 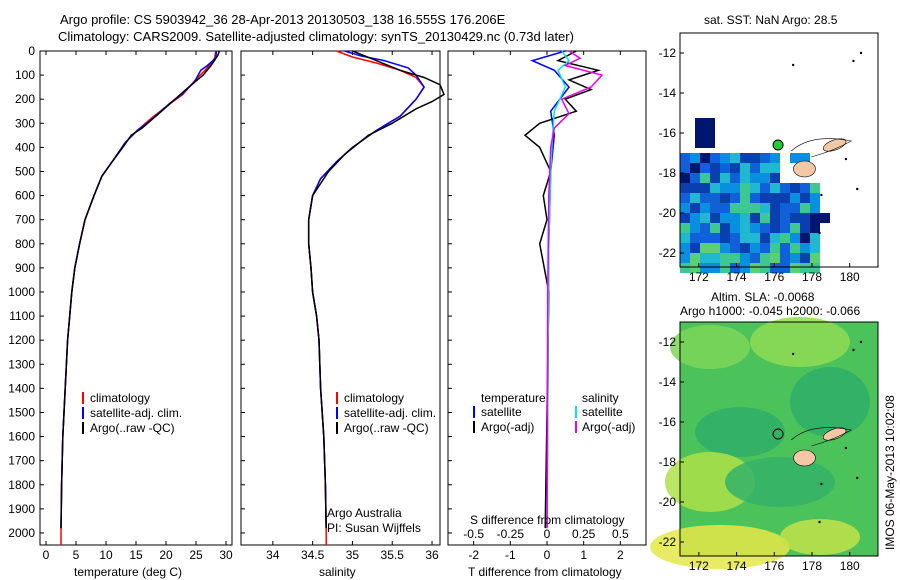 I want to click on map-x-tick-label: 174, so click(x=737, y=277).